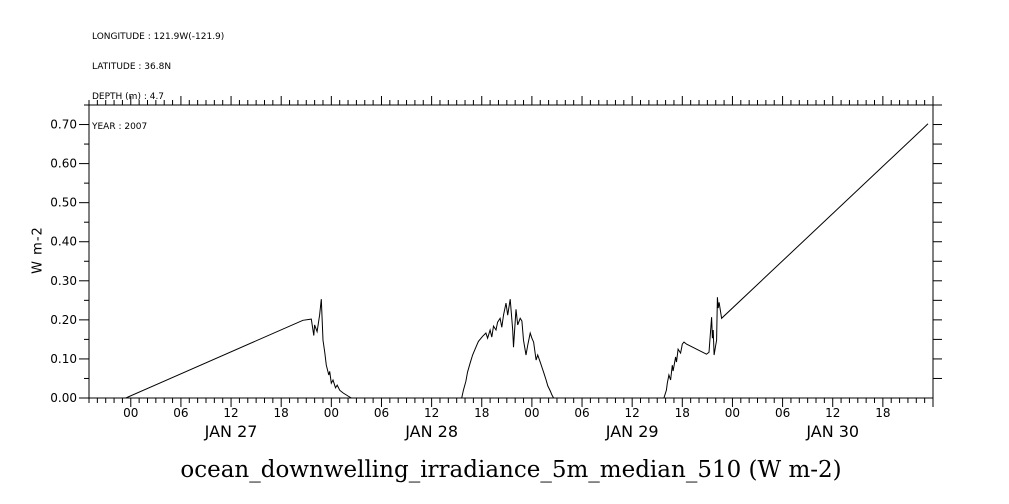 This screenshot has width=1009, height=504. Describe the element at coordinates (63, 164) in the screenshot. I see `y-tick-label: 0.60` at that location.